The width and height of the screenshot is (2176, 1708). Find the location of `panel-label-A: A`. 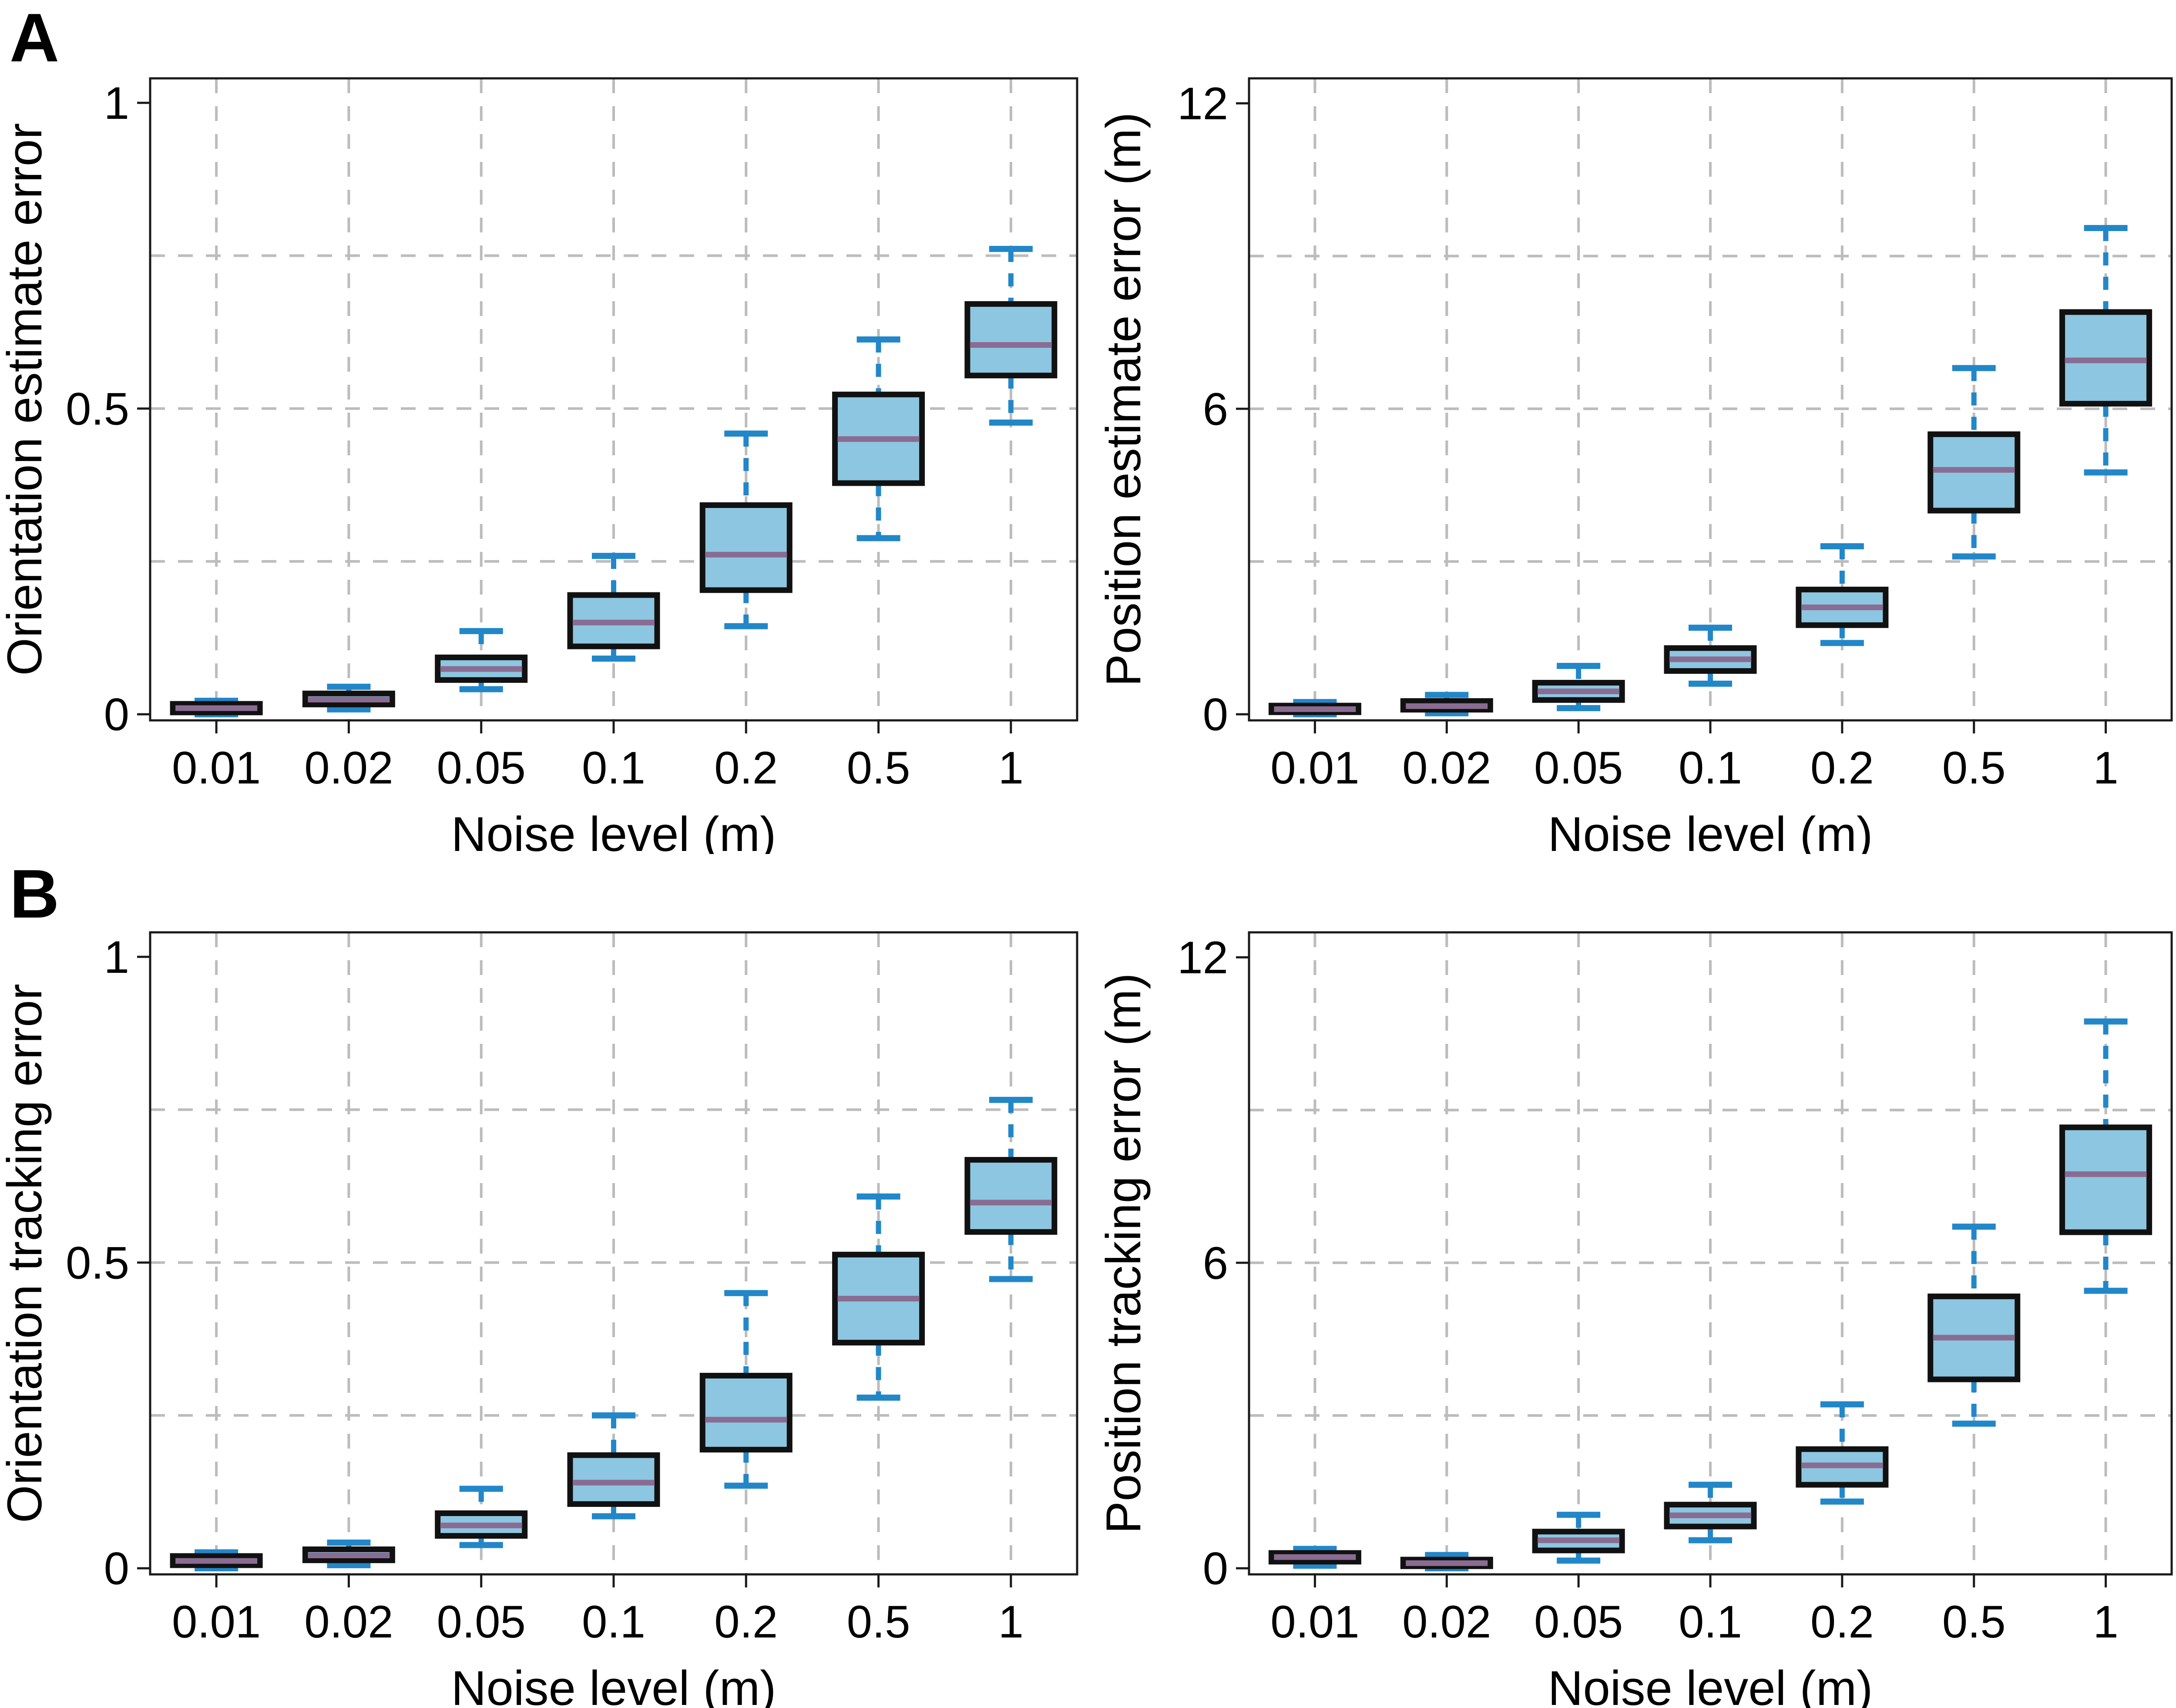

panel-label-A: A is located at coordinates (35, 38).